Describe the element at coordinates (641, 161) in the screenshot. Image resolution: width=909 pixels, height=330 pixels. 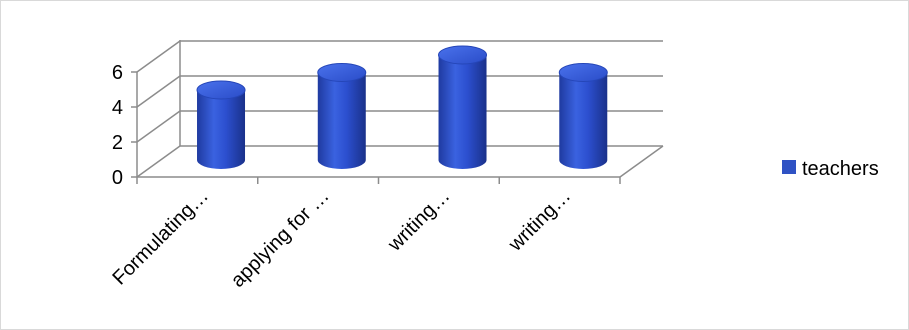
I see `floor-right-edge` at that location.